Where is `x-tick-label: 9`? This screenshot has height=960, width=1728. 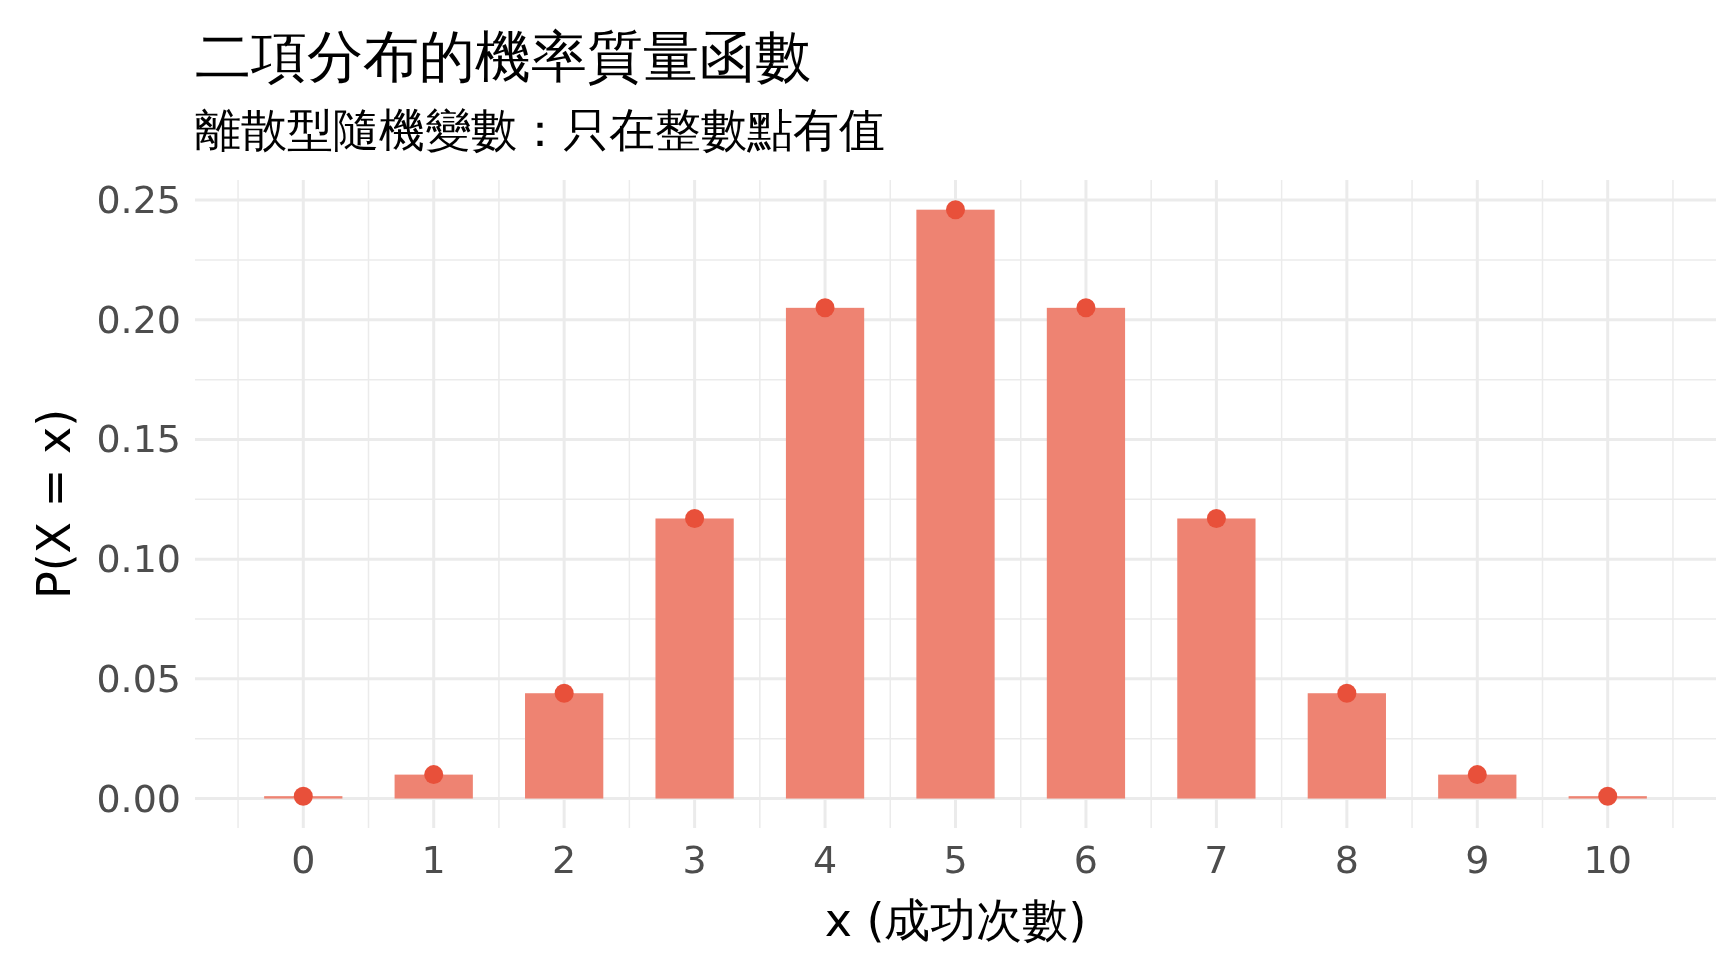
x-tick-label: 9 is located at coordinates (1477, 860).